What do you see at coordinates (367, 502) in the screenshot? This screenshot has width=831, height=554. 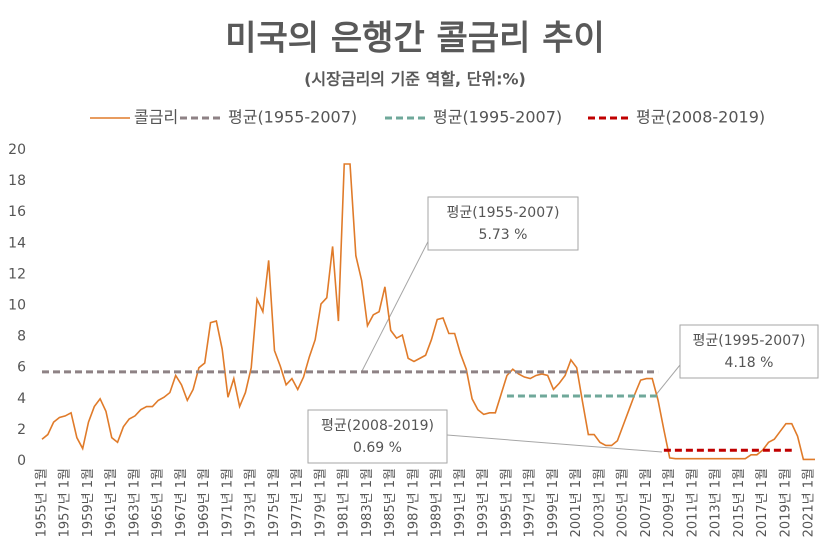 I see `x-tick-label: 1983년 1월` at bounding box center [367, 502].